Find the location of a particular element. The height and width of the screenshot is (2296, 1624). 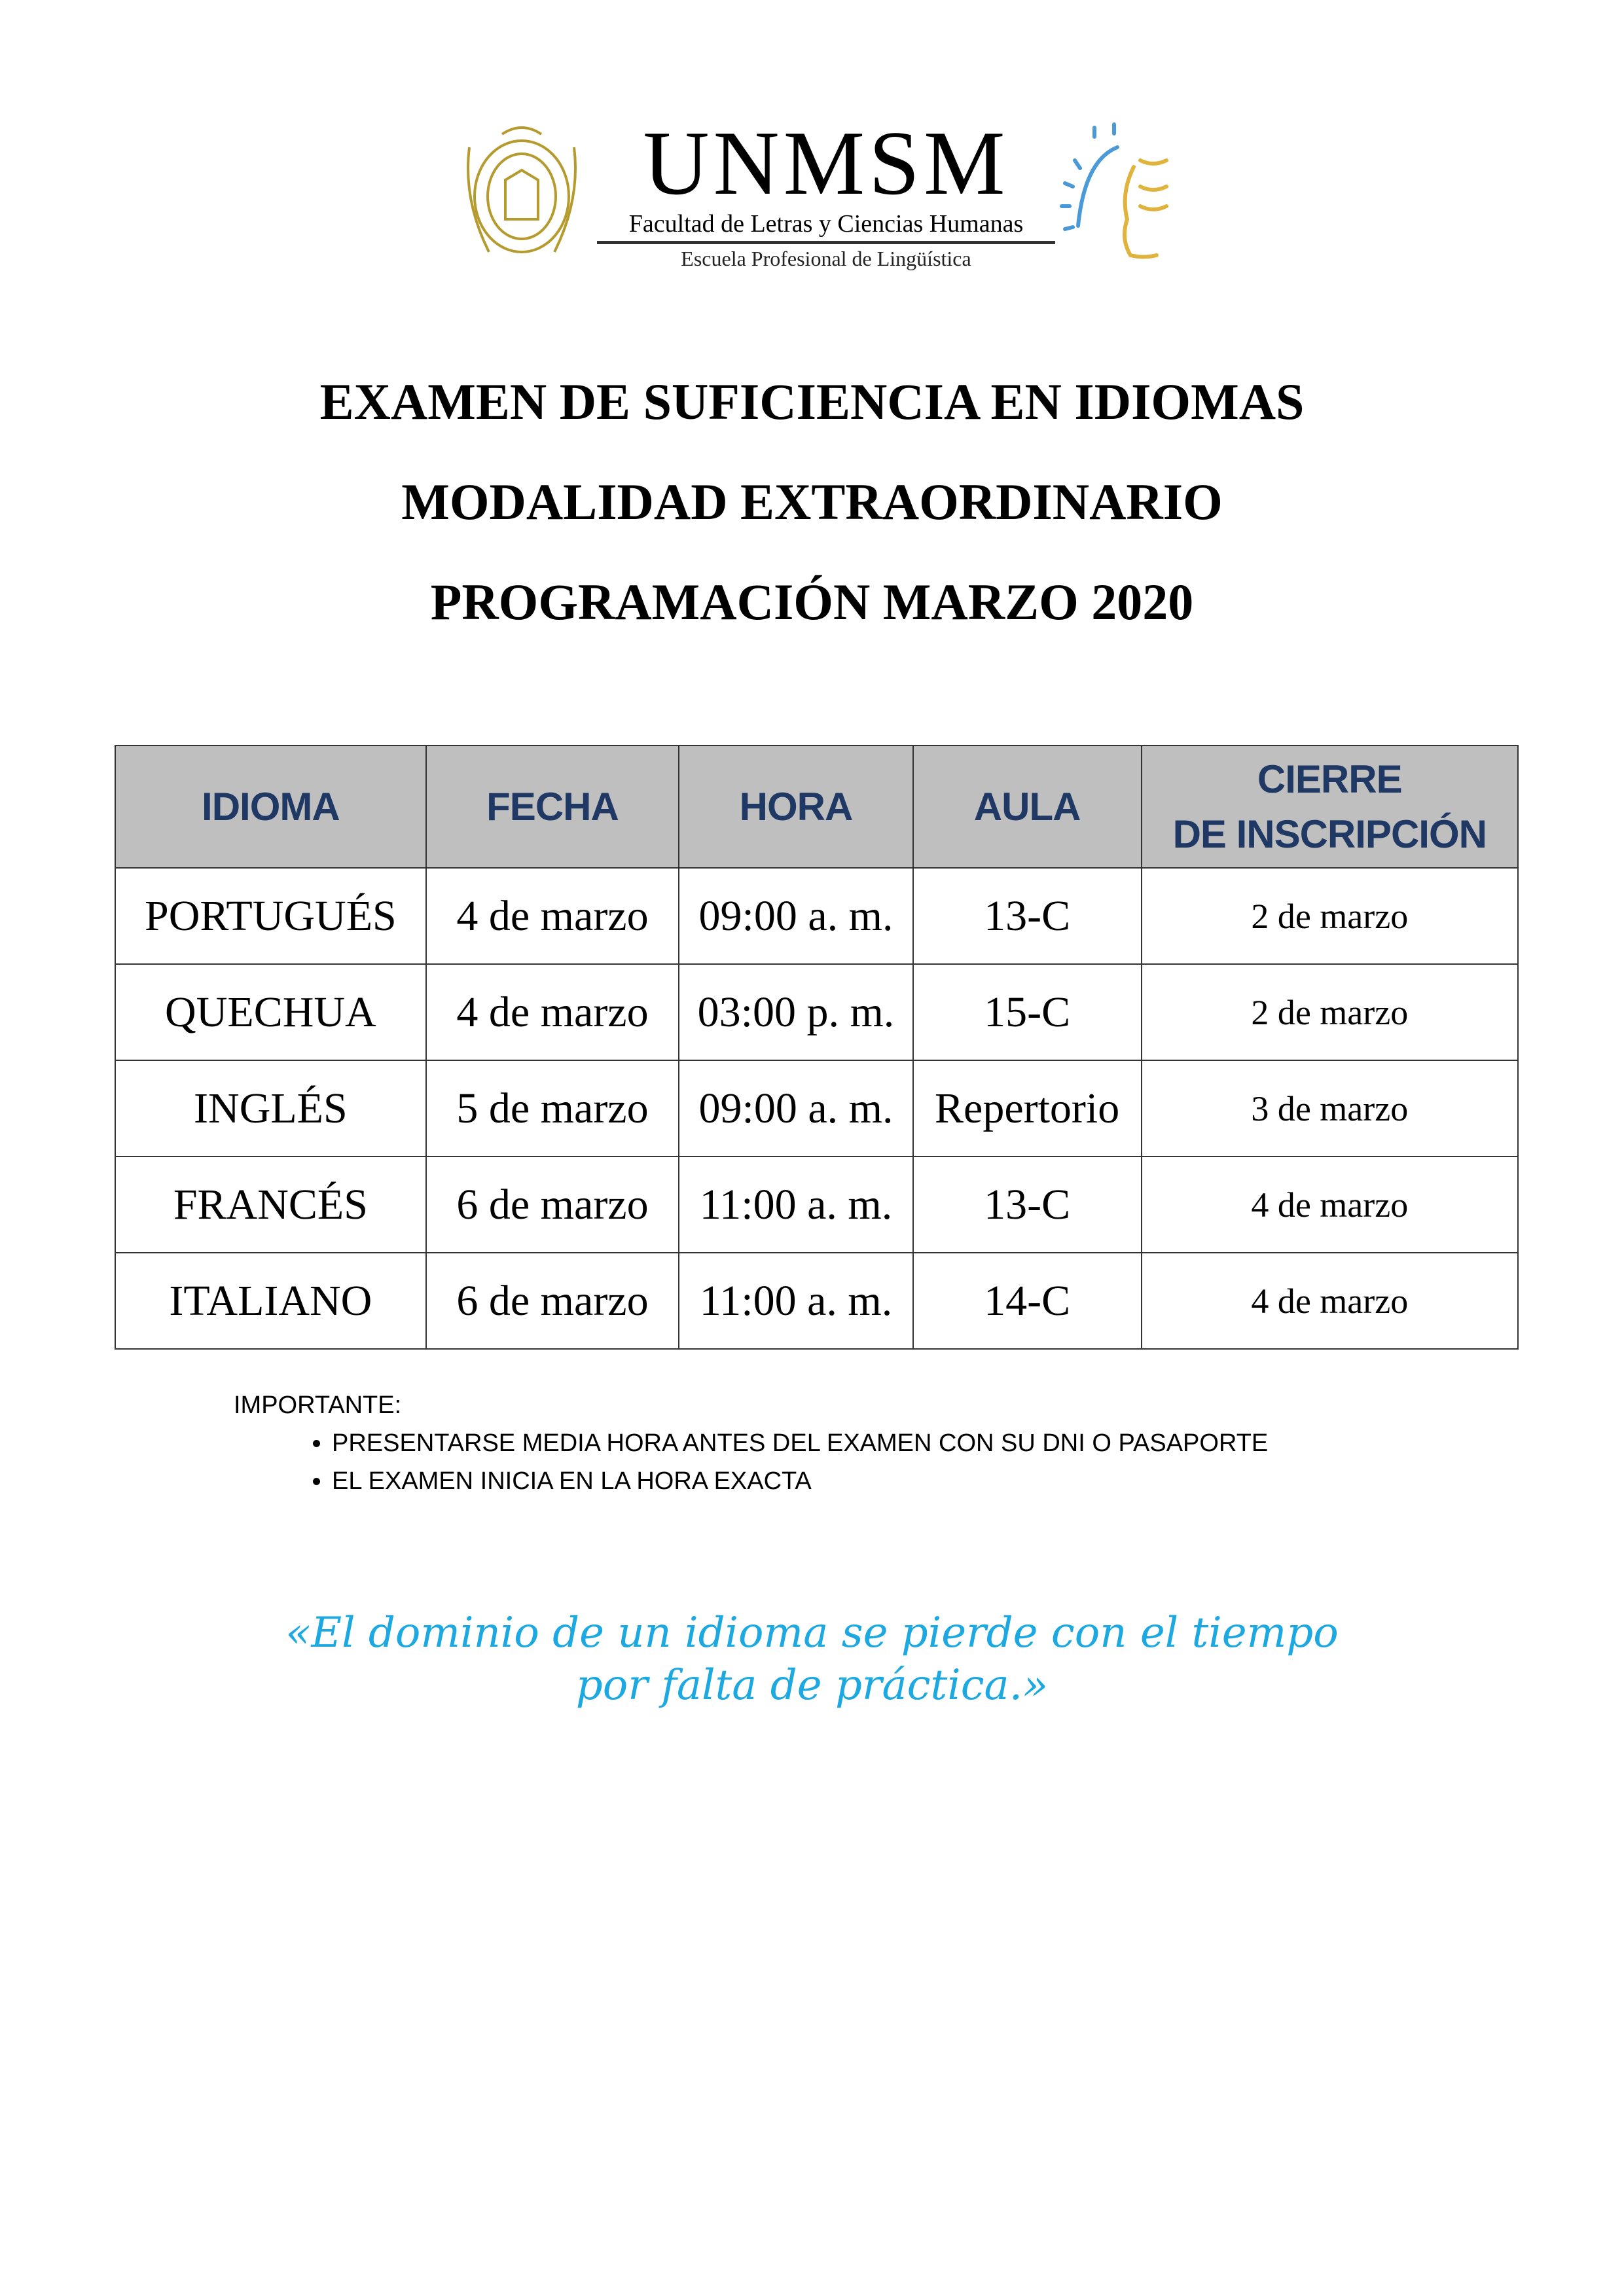

notes-label: IMPORTANTE: is located at coordinates (318, 1405).